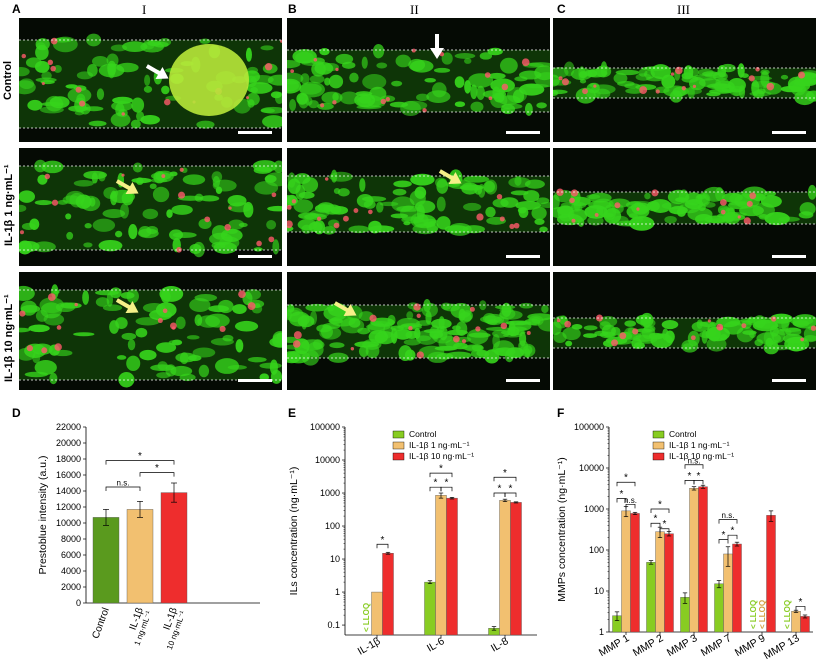 The height and width of the screenshot is (664, 817). Describe the element at coordinates (8, 80) in the screenshot. I see `row-label-control: Control` at that location.